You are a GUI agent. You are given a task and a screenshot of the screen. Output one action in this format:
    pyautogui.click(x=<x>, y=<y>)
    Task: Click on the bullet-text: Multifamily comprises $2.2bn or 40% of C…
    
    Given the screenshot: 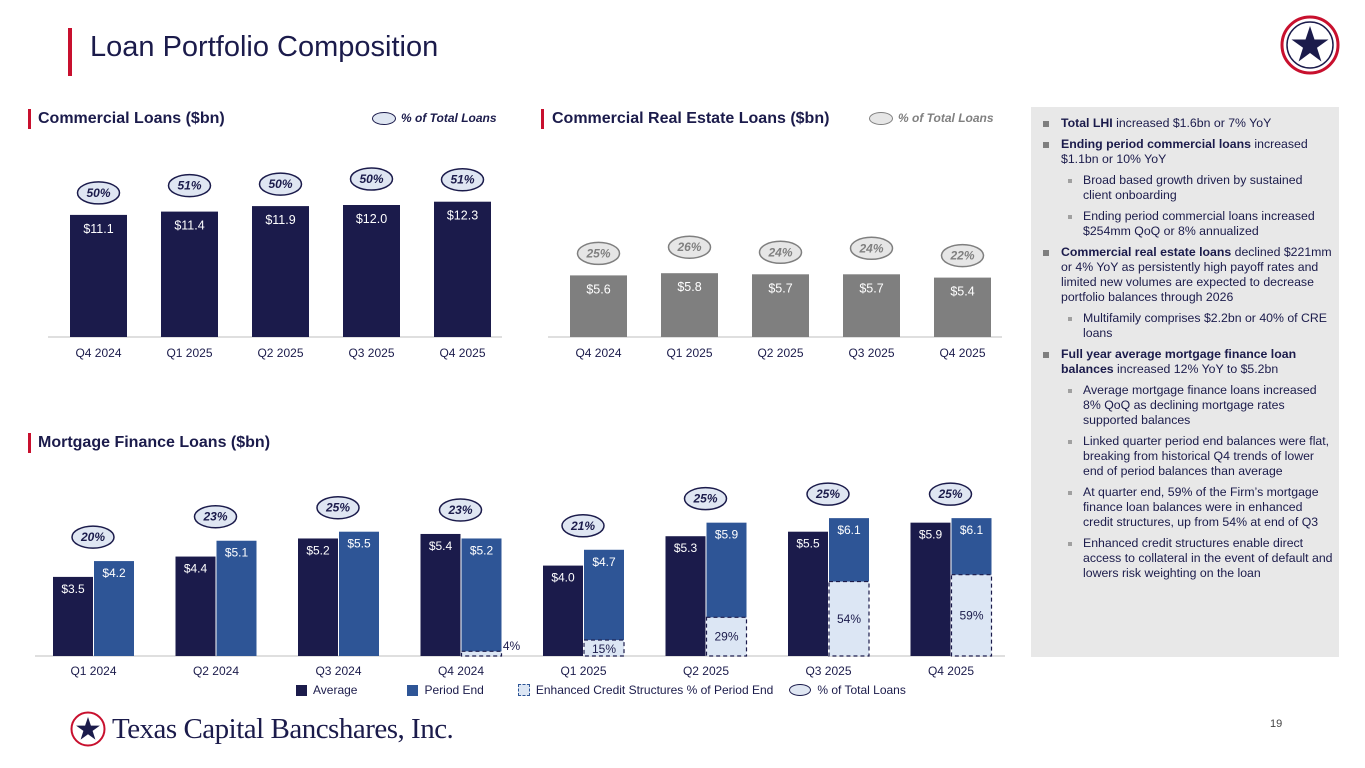 What is the action you would take?
    pyautogui.click(x=1205, y=325)
    